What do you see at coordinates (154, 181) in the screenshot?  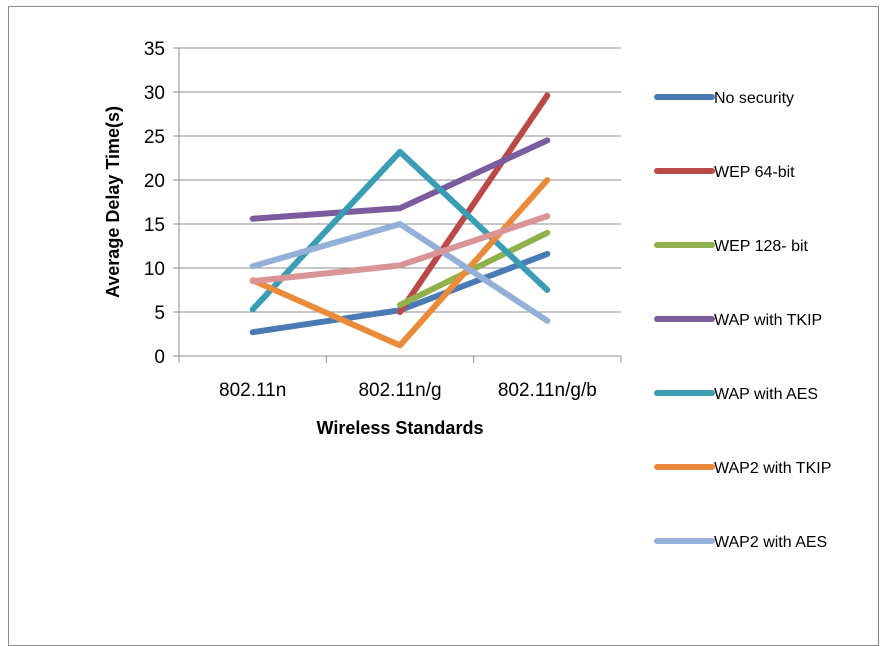 I see `y-tick-label: 20` at bounding box center [154, 181].